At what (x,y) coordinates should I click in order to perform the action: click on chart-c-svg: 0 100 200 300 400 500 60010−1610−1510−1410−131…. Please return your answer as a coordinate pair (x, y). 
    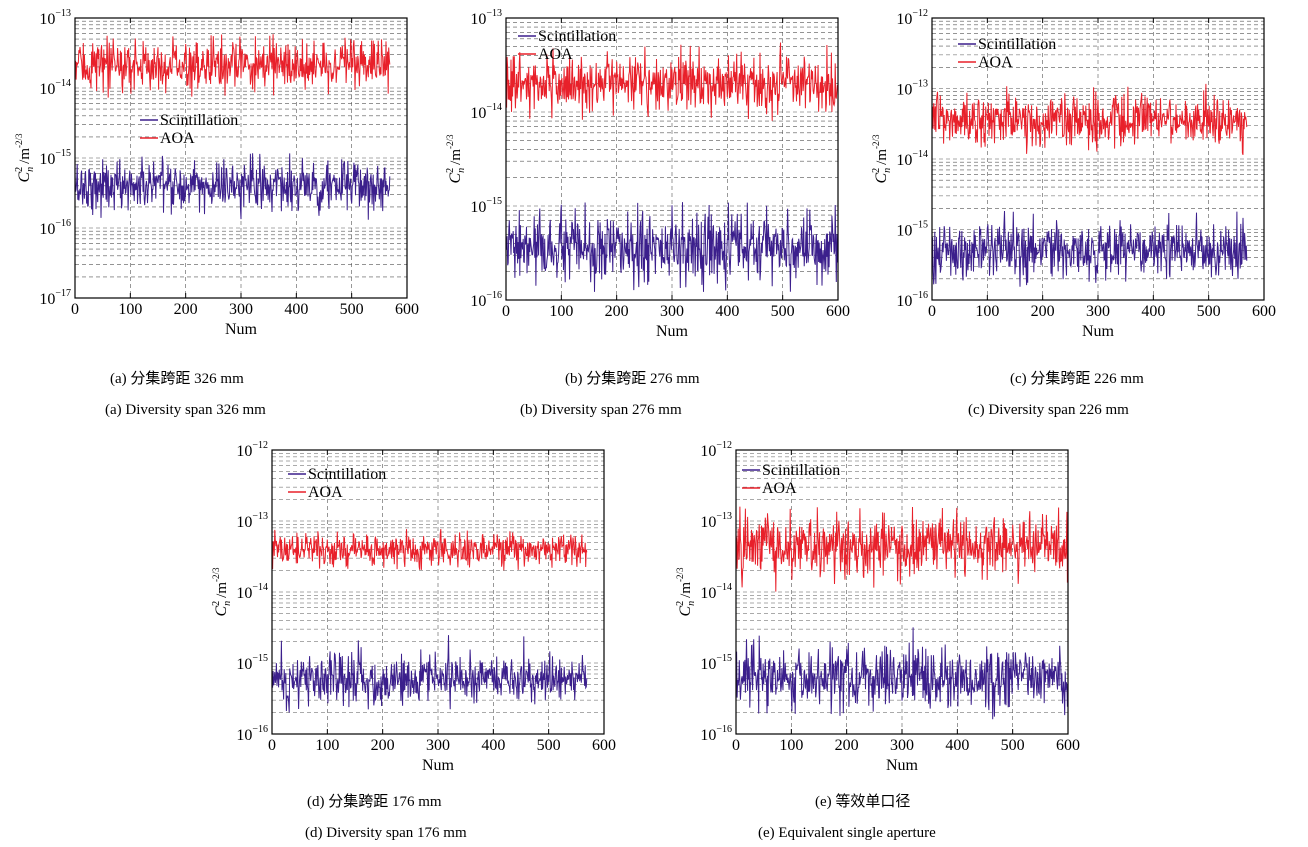
    Looking at the image, I should click on (1073, 174).